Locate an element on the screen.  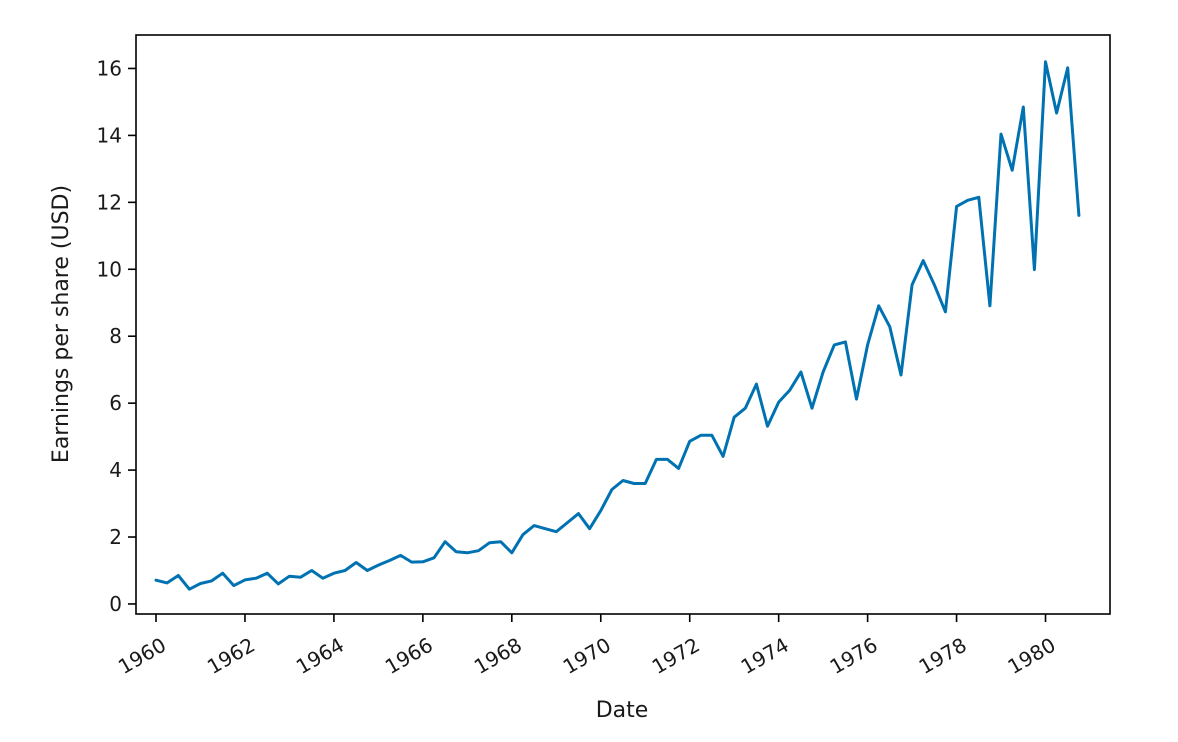
y-tick-label: 0 is located at coordinates (115, 604).